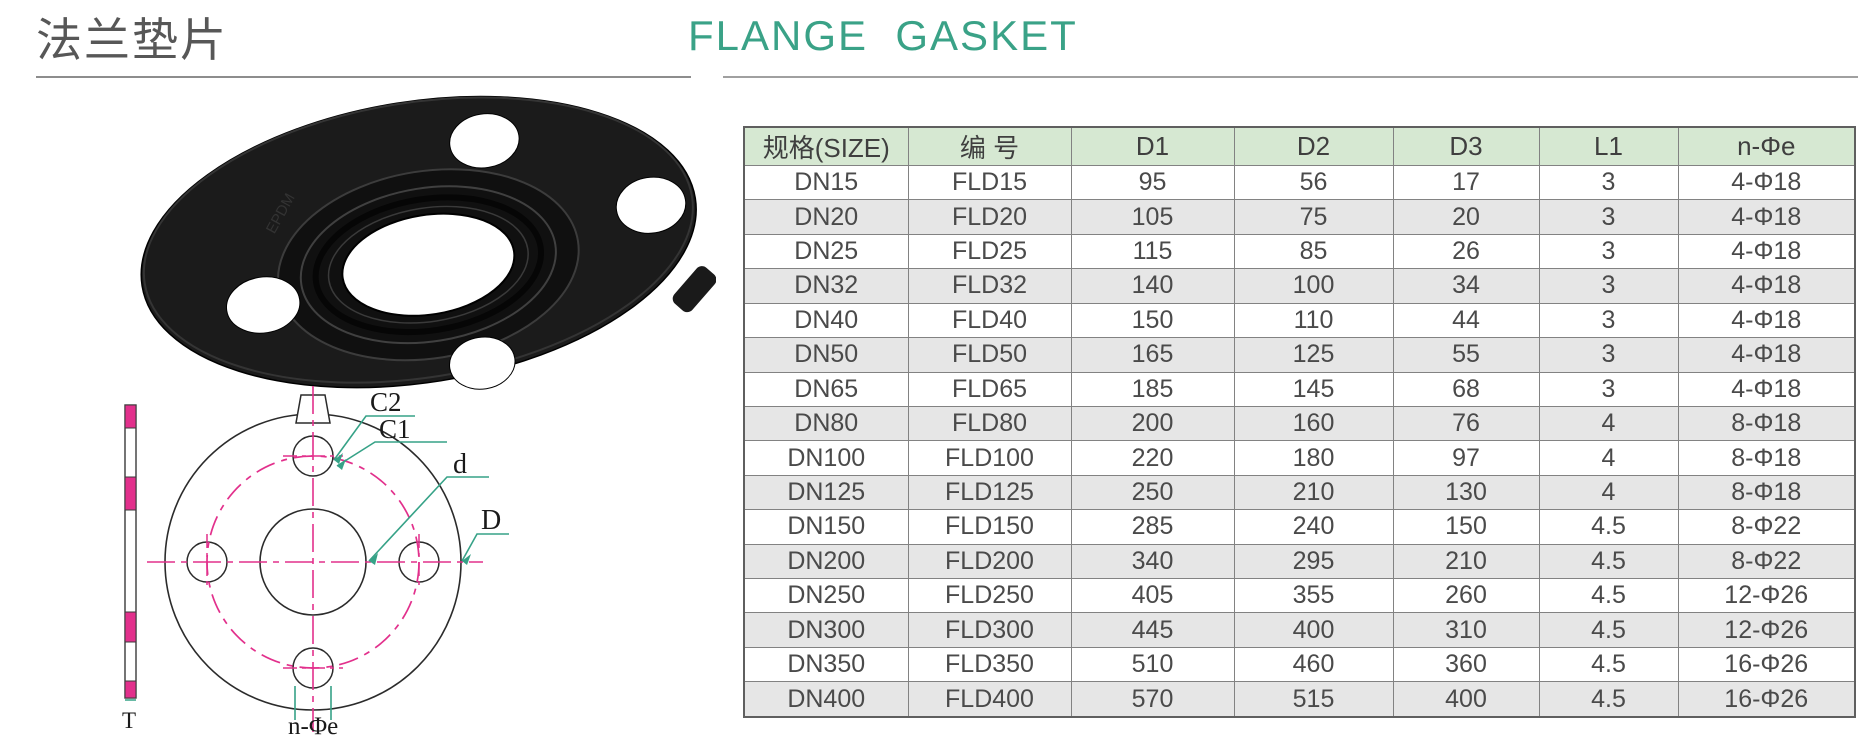 Image resolution: width=1872 pixels, height=736 pixels. What do you see at coordinates (1299, 630) in the screenshot?
I see `table-row: DN300 FLD300 445 400 310 4.5 12-Φ26` at bounding box center [1299, 630].